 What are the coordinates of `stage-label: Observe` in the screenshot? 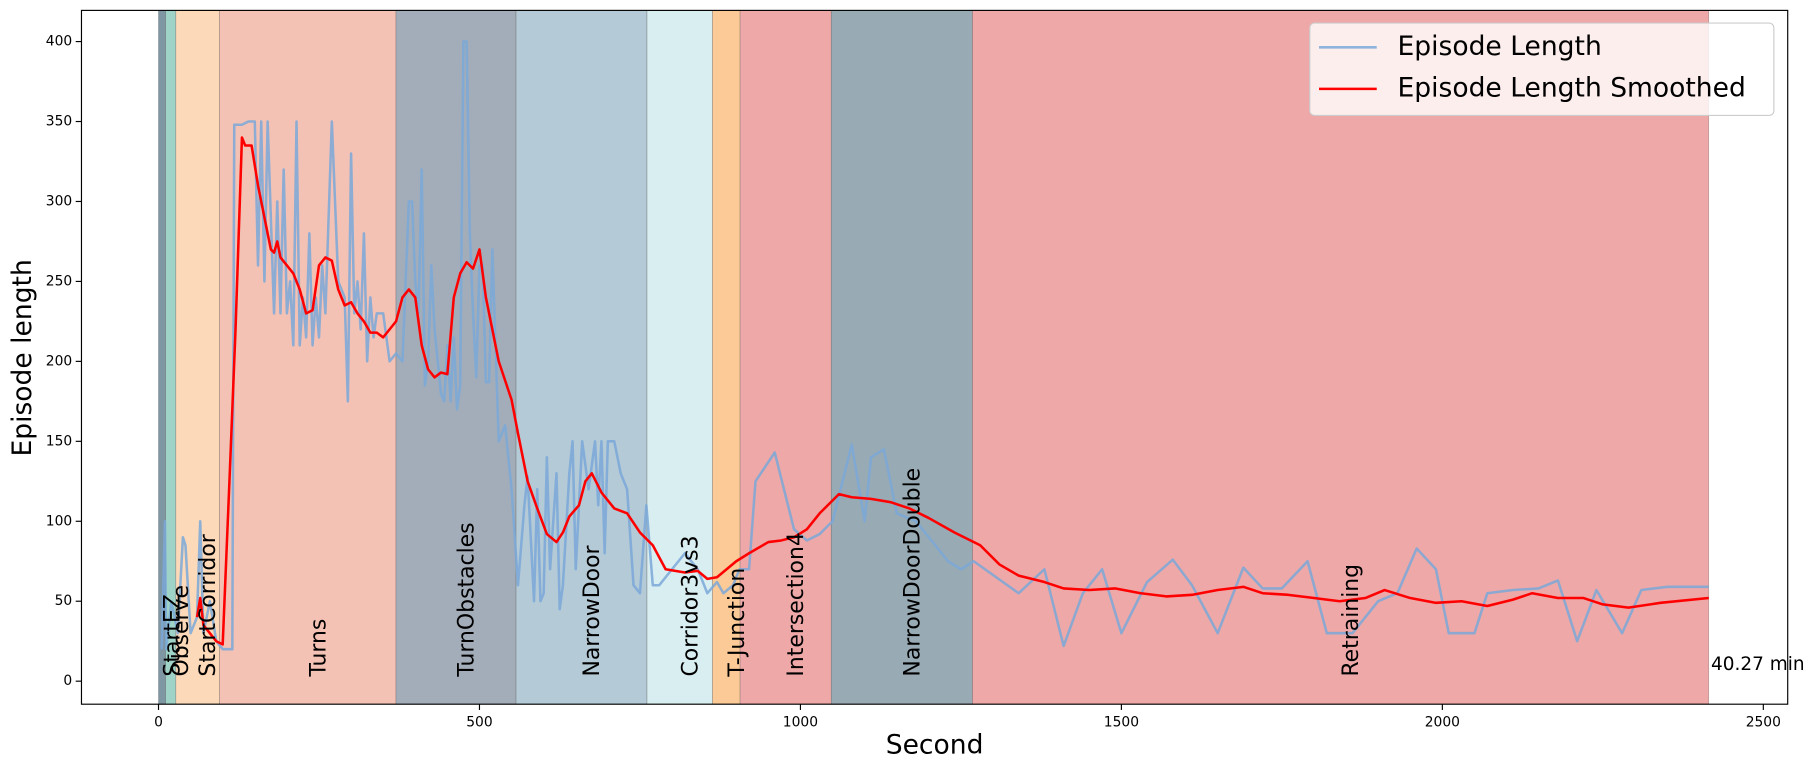 It's located at (181, 631).